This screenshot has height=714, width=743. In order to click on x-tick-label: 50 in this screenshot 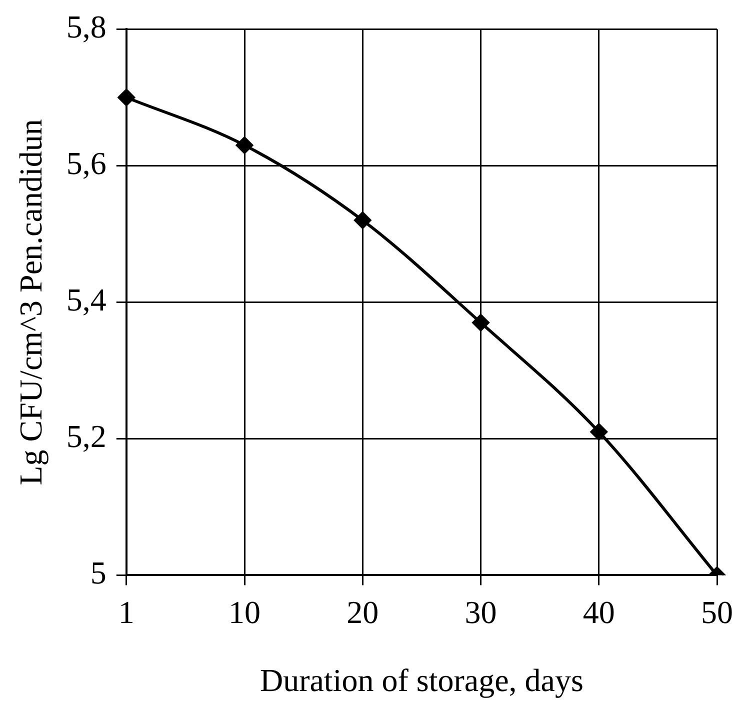, I will do `click(717, 612)`.